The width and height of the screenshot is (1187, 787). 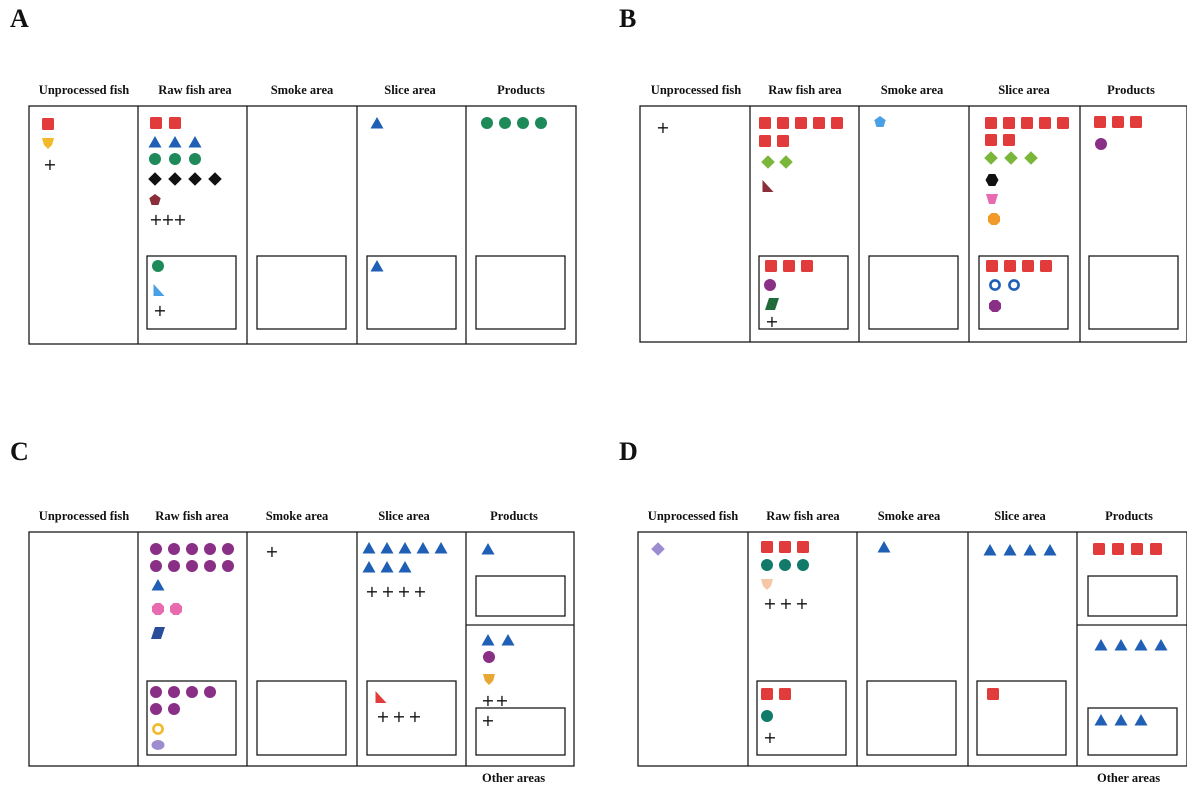 What do you see at coordinates (192, 516) in the screenshot?
I see `panel-c-header-raw: Raw fish area` at bounding box center [192, 516].